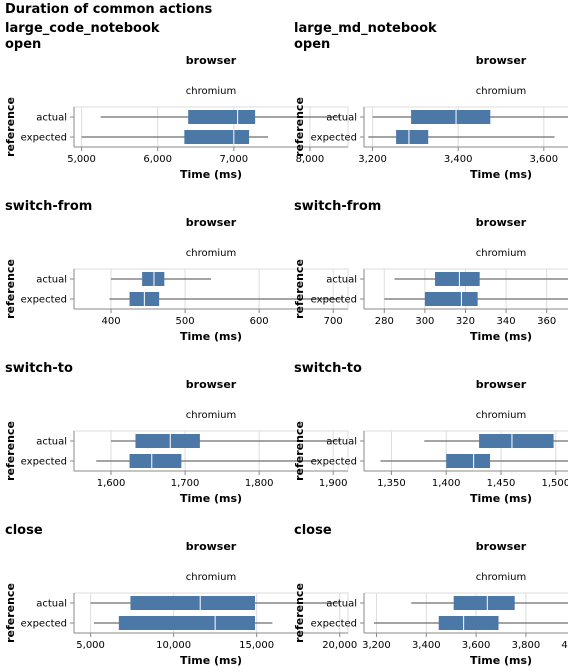  I want to click on x-tick-label: 7,000, so click(234, 159).